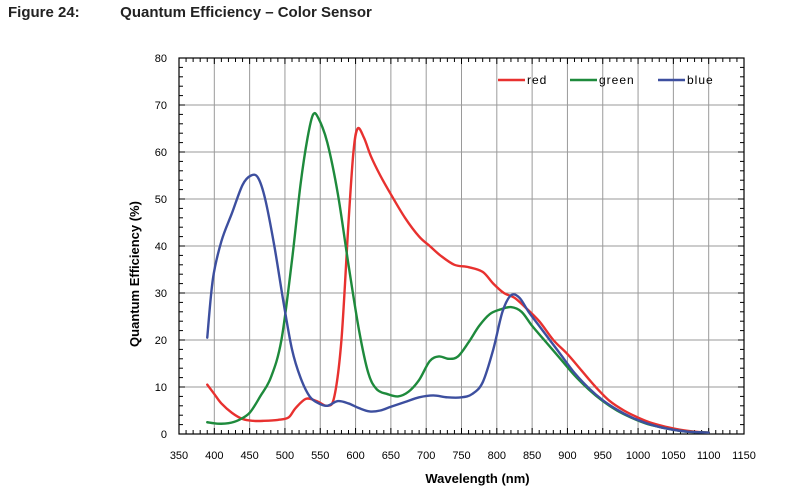 The width and height of the screenshot is (788, 499). Describe the element at coordinates (134, 274) in the screenshot. I see `y-axis-title: Quantum Efficiency (%)` at that location.